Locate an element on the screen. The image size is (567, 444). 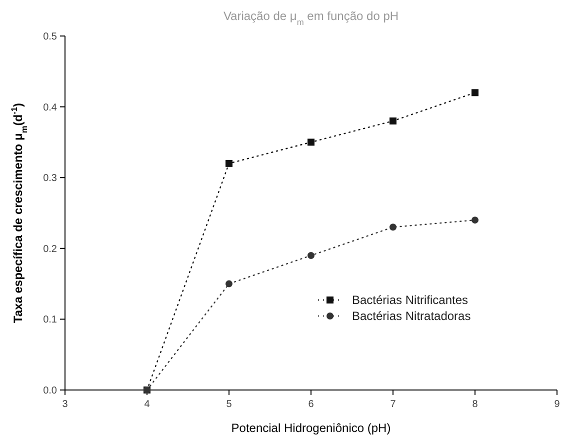
x-tick-label: 9 is located at coordinates (557, 404).